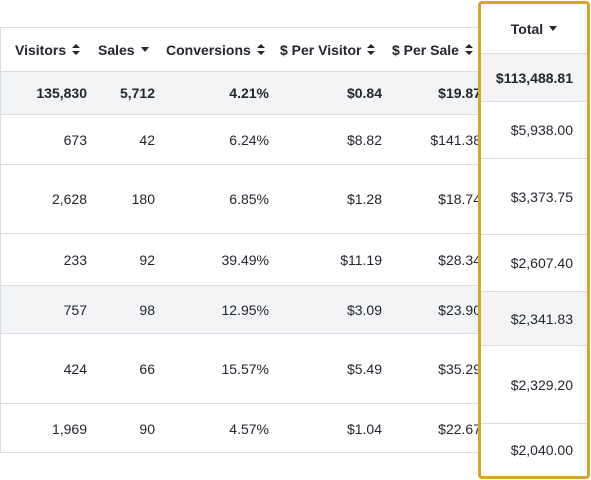 Image resolution: width=591 pixels, height=480 pixels. I want to click on cell-conversions: 6.85%, so click(249, 199).